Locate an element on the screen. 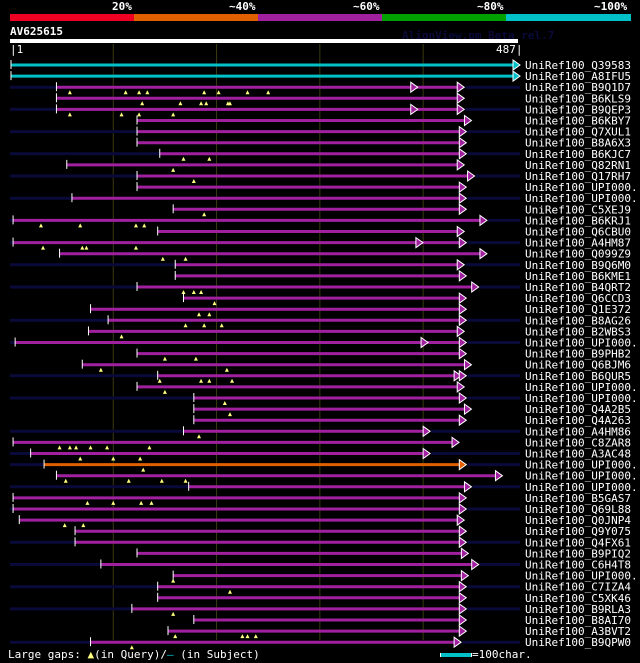  hit-name: UniRef100_C8ZAR8 is located at coordinates (578, 442).